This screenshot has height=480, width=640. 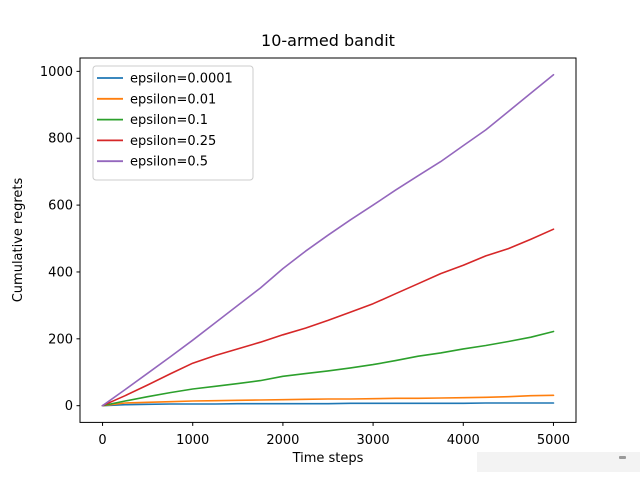 What do you see at coordinates (18, 239) in the screenshot?
I see `y-axis-label: Cumulative regrets` at bounding box center [18, 239].